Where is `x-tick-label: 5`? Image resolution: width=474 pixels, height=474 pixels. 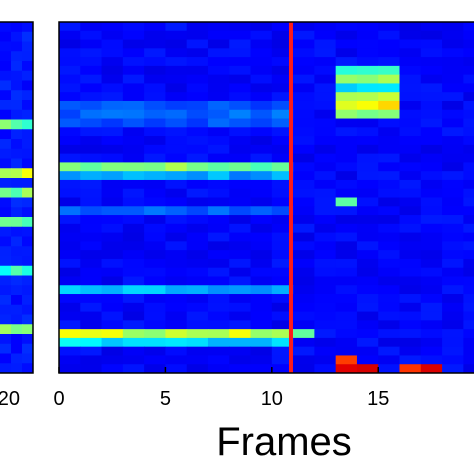 x-tick-label: 5 is located at coordinates (165, 399).